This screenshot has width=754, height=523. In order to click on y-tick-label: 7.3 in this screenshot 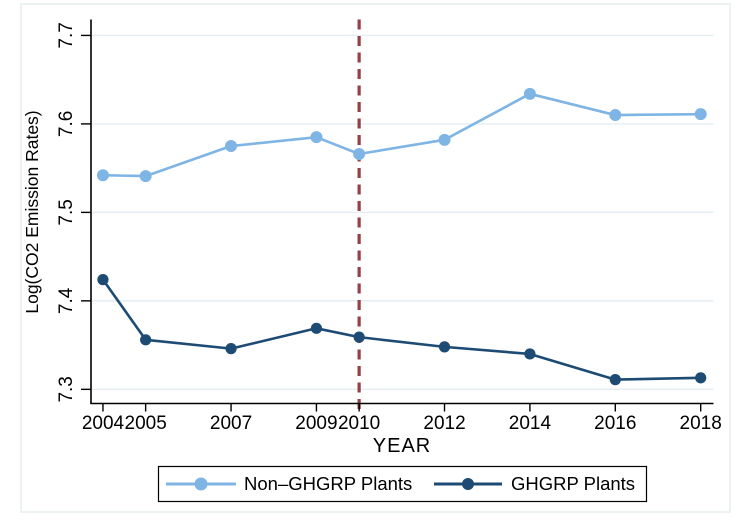, I will do `click(66, 389)`.